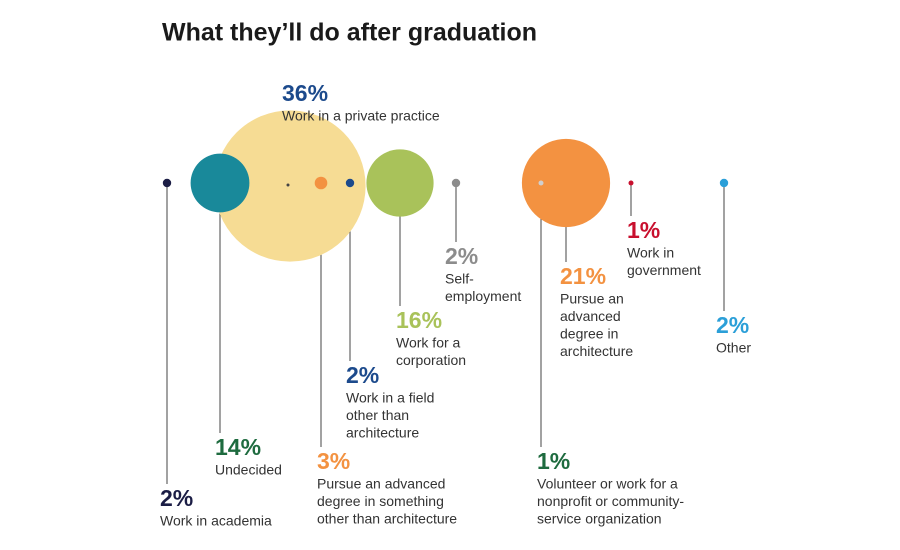  What do you see at coordinates (459, 279) in the screenshot?
I see `category-label: Self-` at bounding box center [459, 279].